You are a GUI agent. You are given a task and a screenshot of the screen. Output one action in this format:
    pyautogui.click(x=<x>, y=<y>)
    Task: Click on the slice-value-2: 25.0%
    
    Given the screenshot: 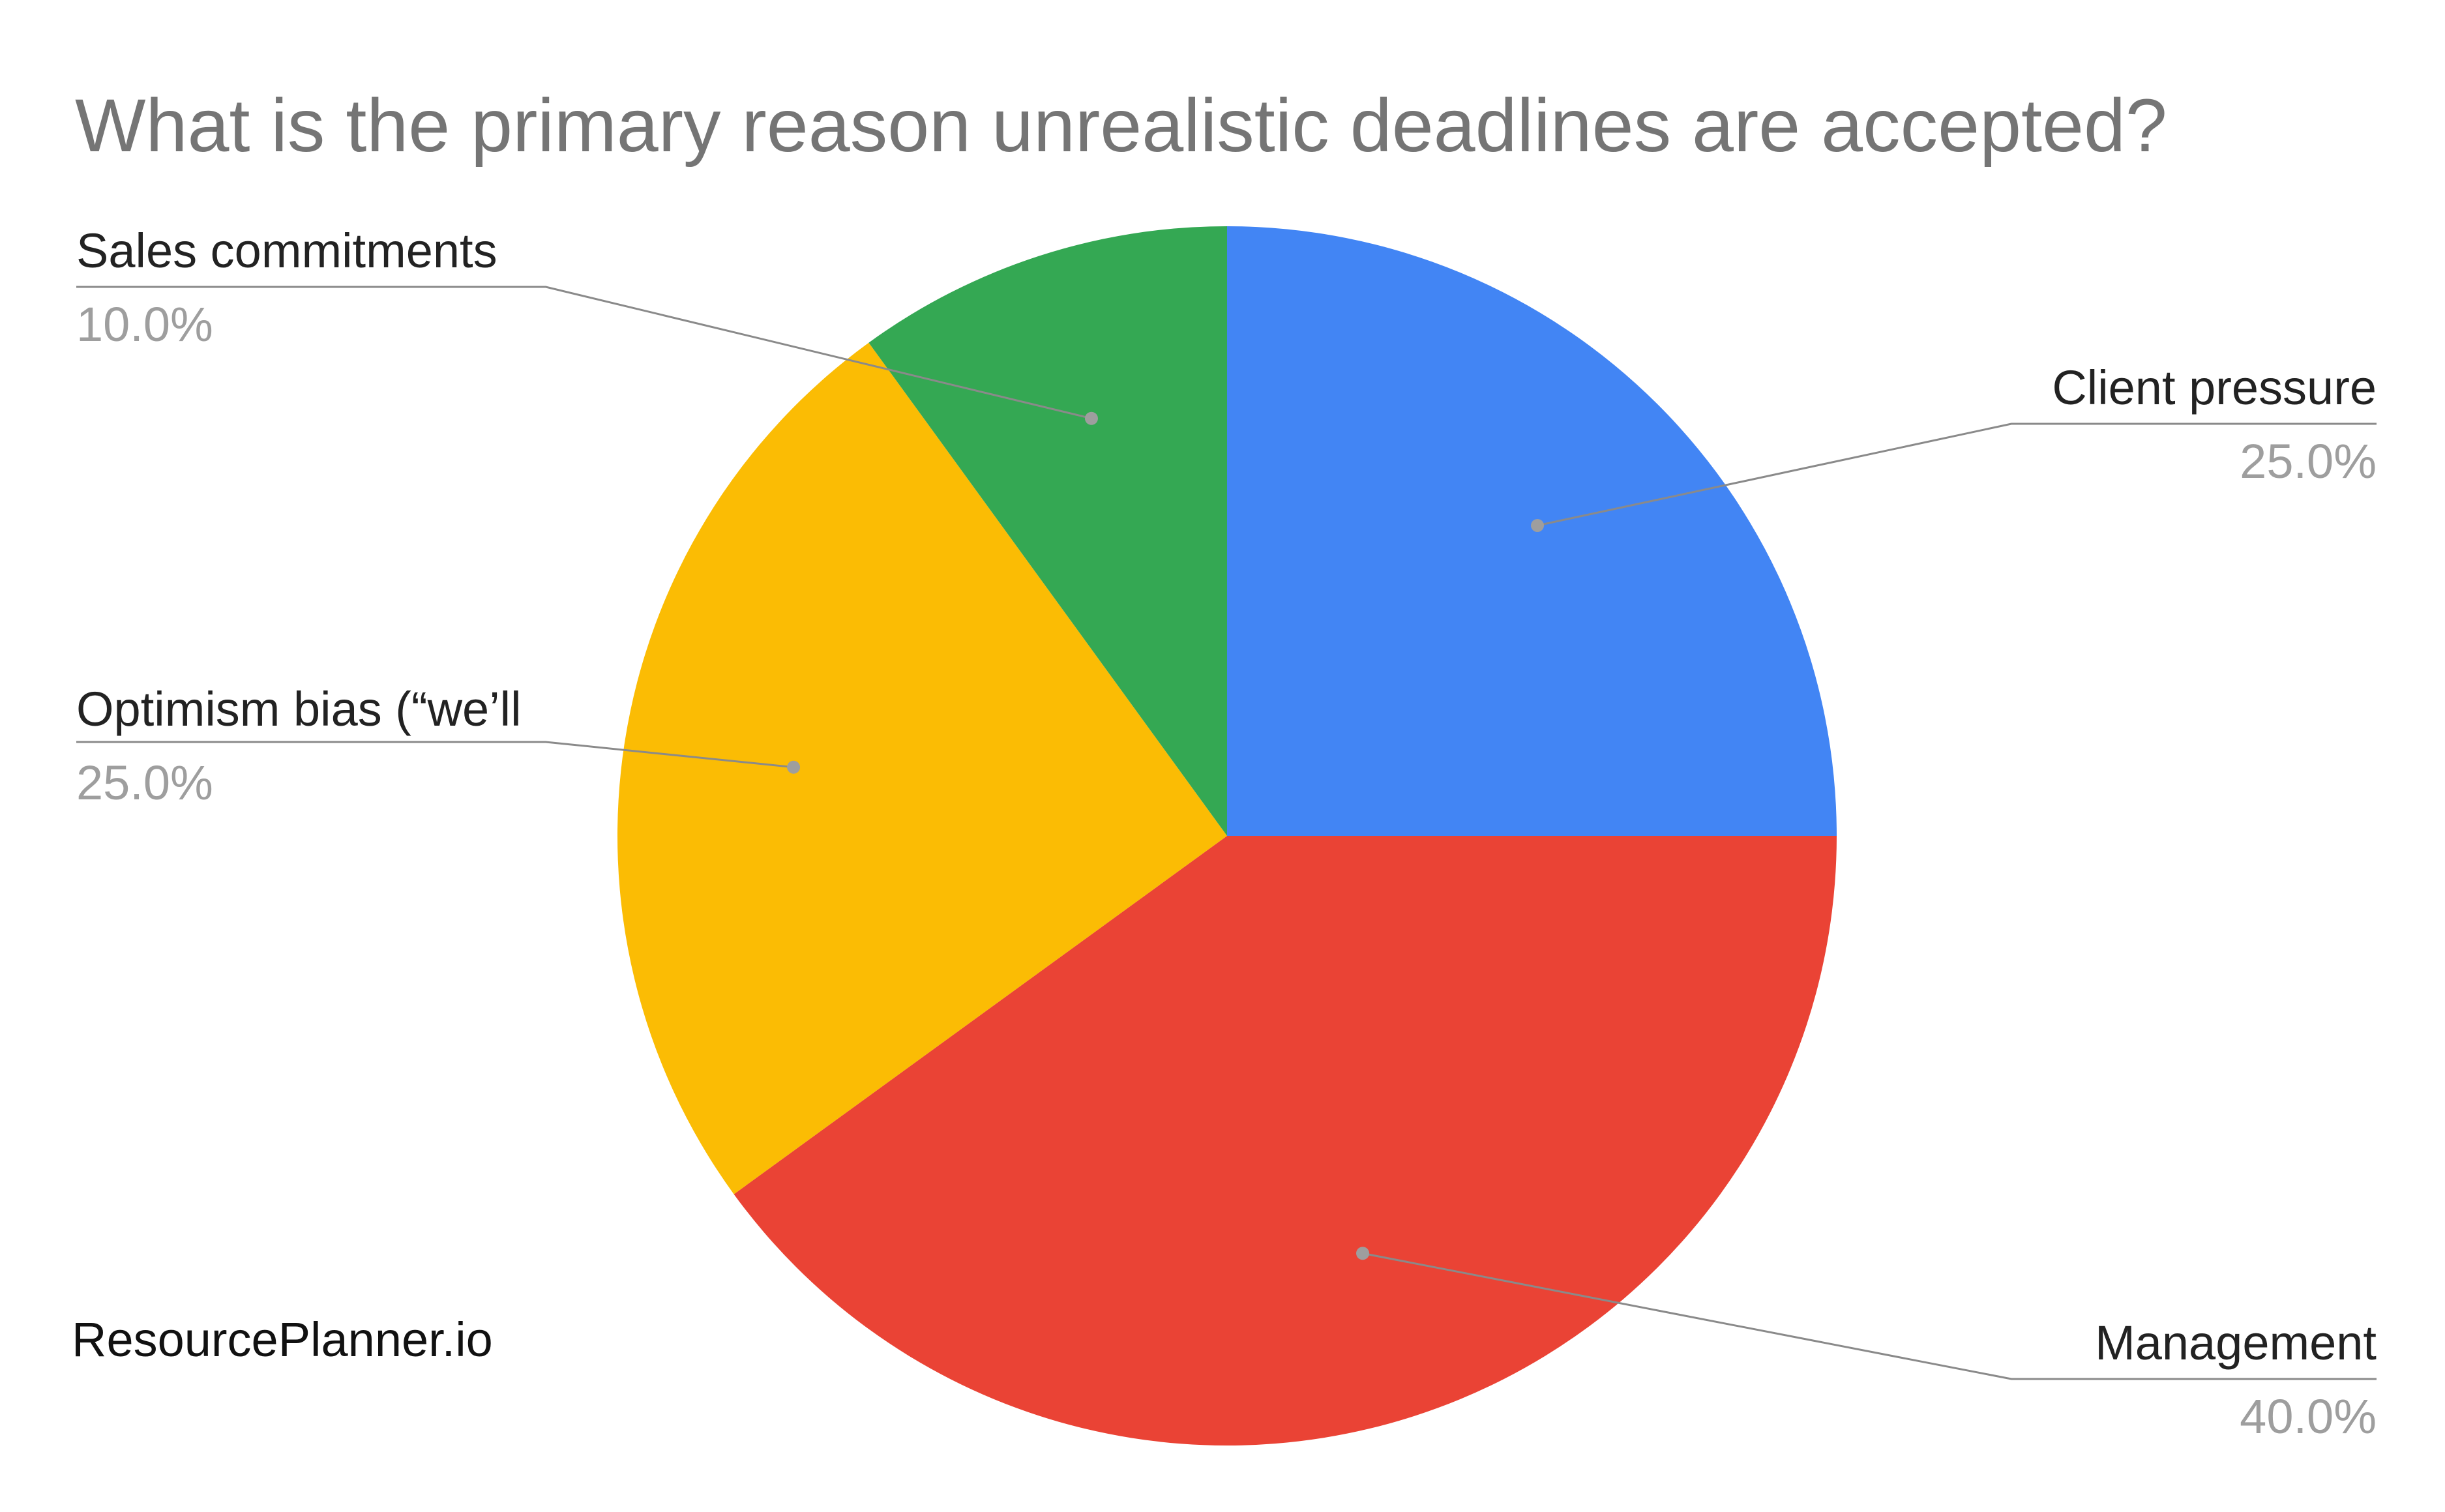 What is the action you would take?
    pyautogui.click(x=144, y=783)
    